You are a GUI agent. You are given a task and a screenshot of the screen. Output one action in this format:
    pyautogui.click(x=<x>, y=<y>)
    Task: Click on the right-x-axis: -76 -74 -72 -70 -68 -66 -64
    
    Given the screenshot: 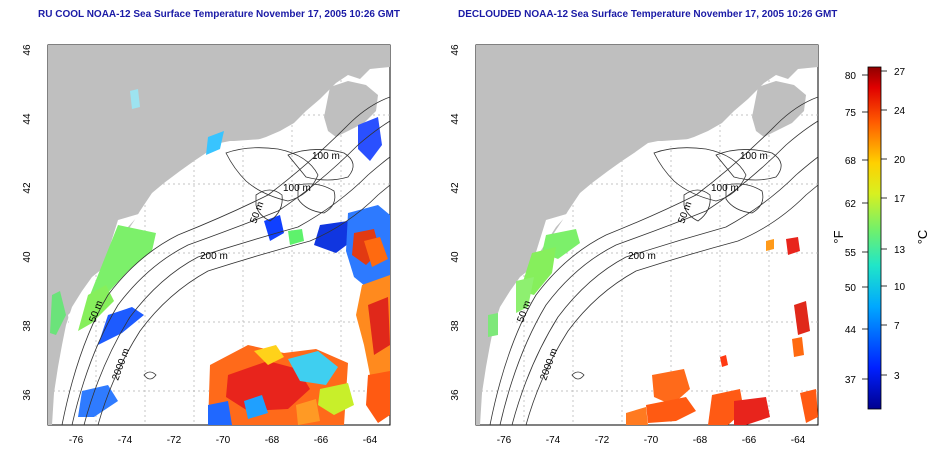 What is the action you would take?
    pyautogui.click(x=651, y=440)
    